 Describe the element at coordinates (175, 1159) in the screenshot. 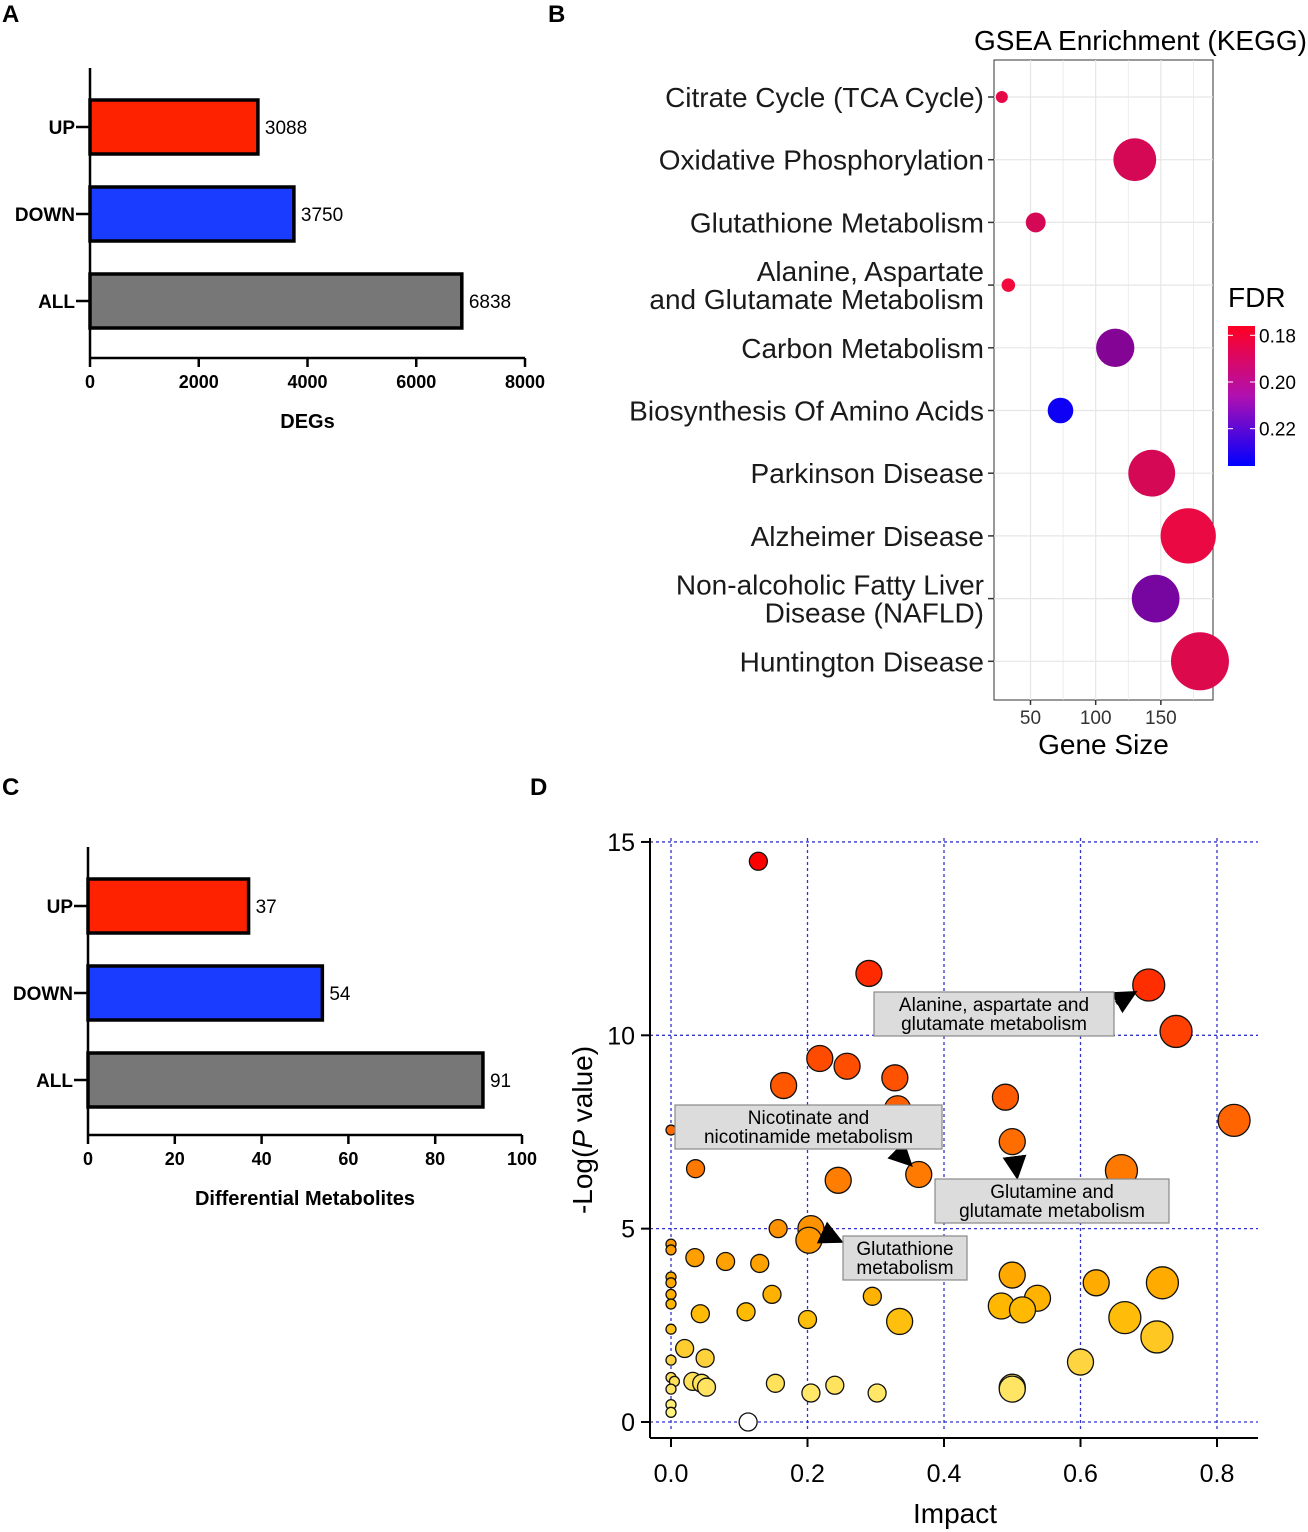

I see `x-tick-label: 20` at that location.